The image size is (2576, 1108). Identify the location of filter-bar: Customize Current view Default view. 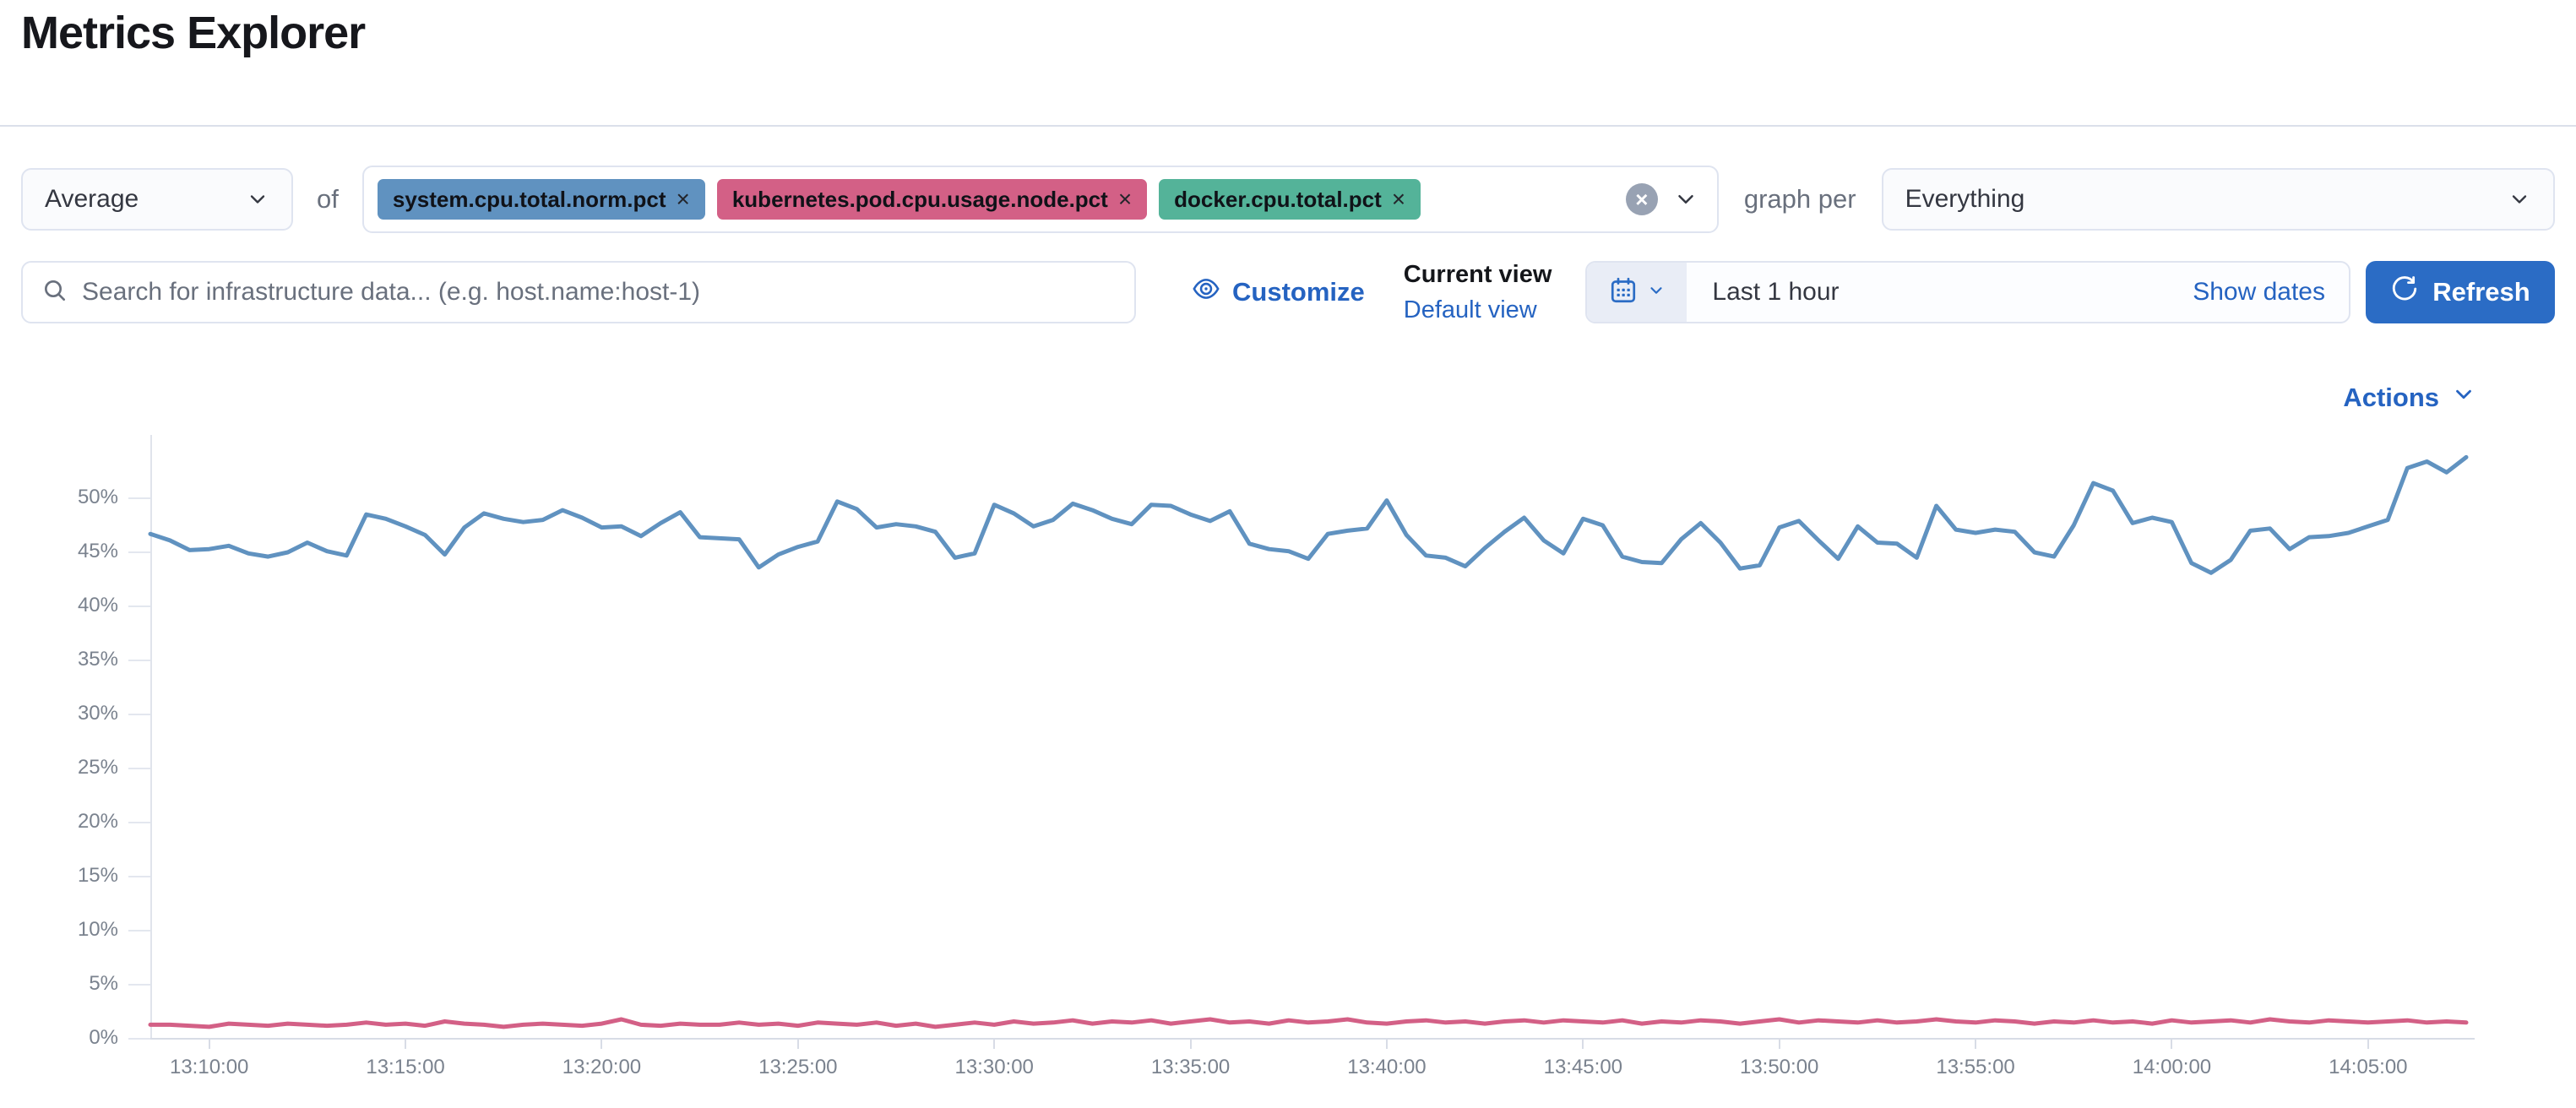
(1288, 292).